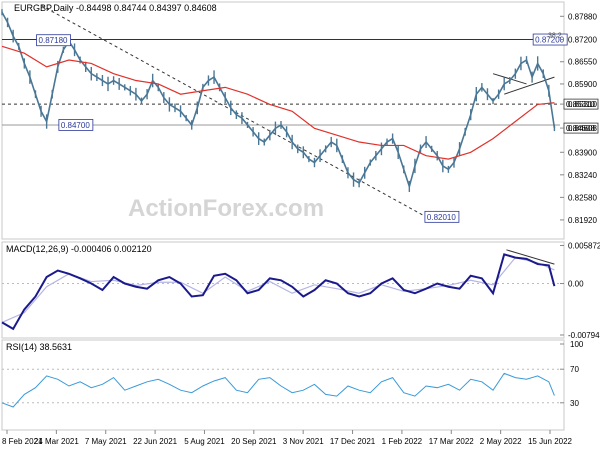 This screenshot has width=600, height=455. I want to click on x-tick-label: 24 Mar 2021, so click(56, 441).